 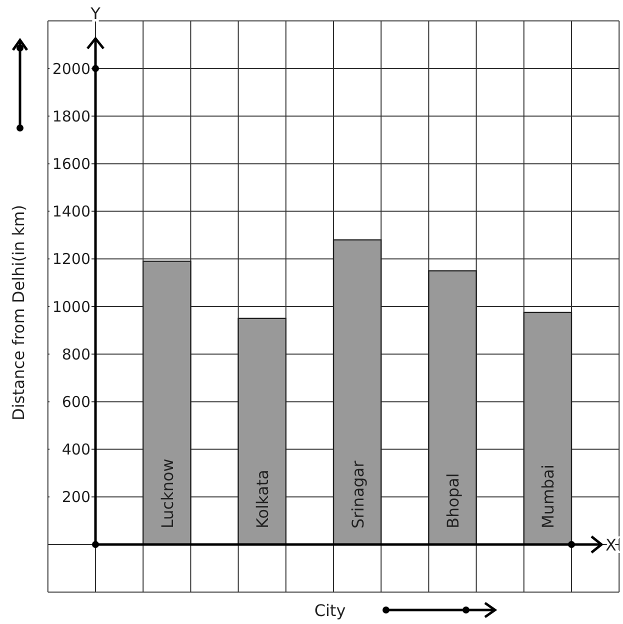 I want to click on y-tick-label: 600, so click(x=76, y=401).